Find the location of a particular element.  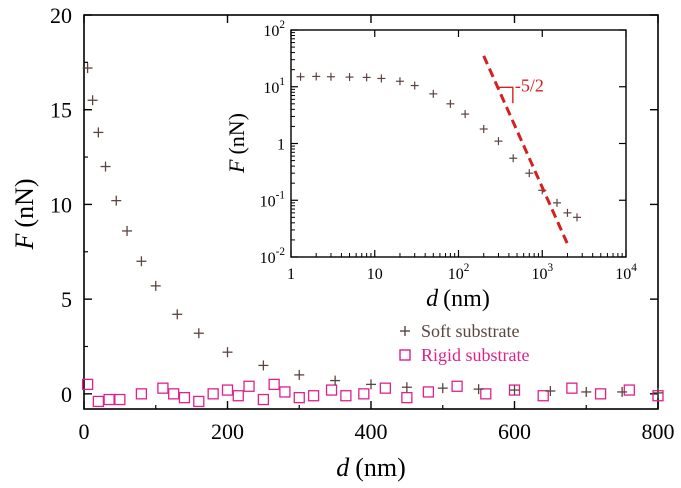

main-y-tick-label: 15 is located at coordinates (61, 110).